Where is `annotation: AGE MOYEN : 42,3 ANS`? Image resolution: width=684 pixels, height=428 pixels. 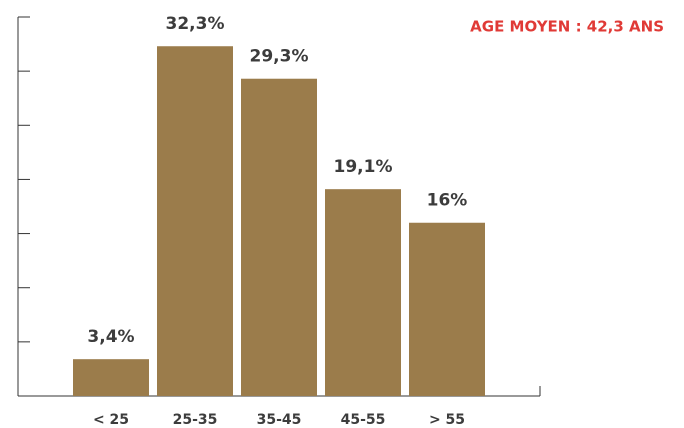 annotation: AGE MOYEN : 42,3 ANS is located at coordinates (567, 27).